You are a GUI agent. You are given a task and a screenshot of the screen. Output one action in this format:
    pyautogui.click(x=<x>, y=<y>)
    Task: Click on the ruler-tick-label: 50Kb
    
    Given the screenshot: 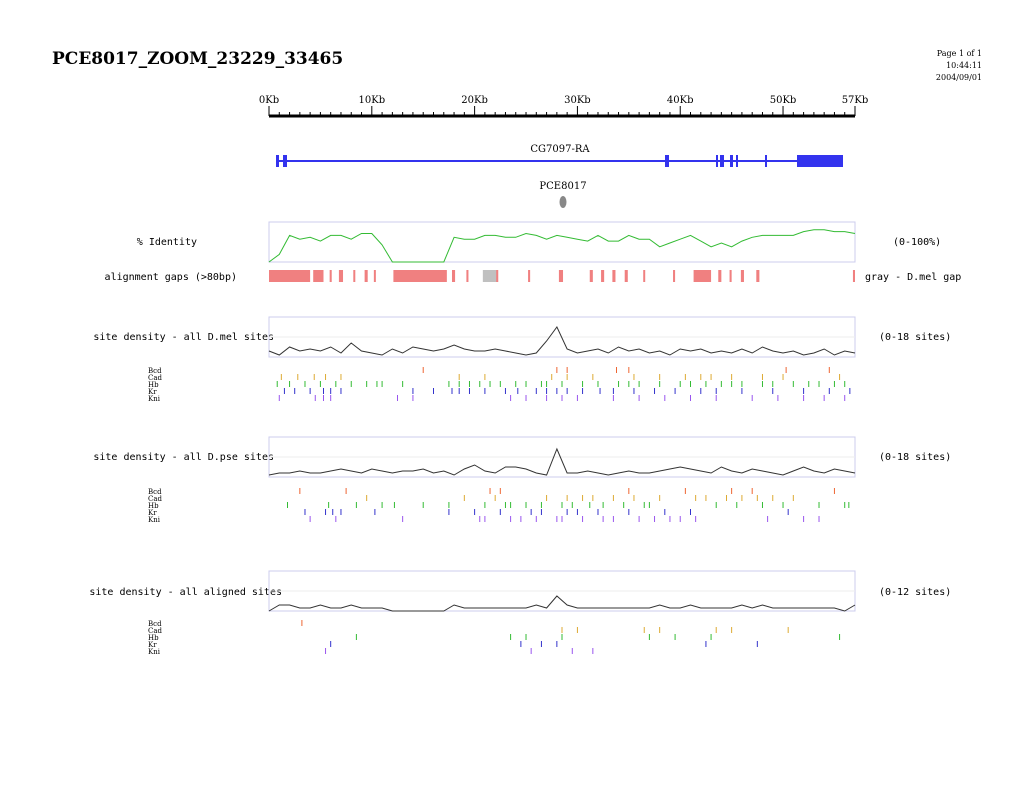 What is the action you would take?
    pyautogui.click(x=783, y=100)
    